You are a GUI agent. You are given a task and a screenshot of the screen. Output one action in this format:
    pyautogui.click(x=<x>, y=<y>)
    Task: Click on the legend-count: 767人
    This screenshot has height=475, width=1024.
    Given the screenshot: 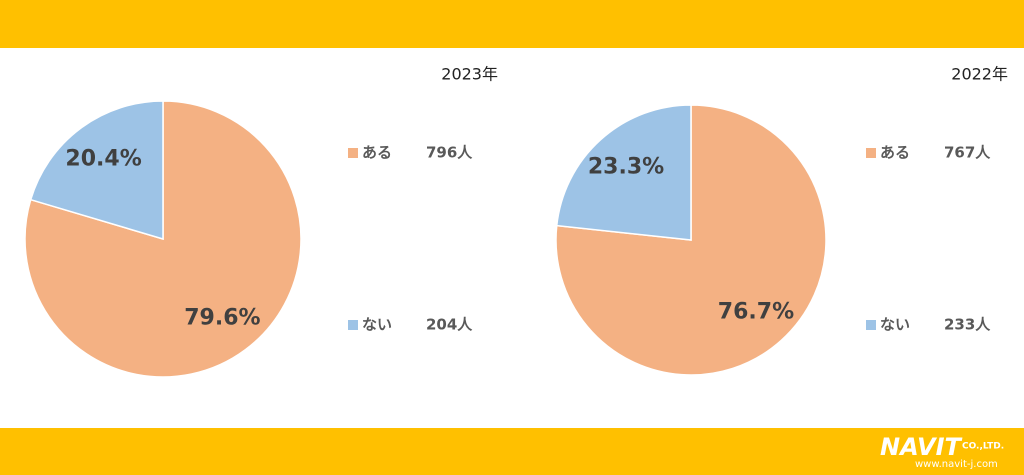 What is the action you would take?
    pyautogui.click(x=967, y=153)
    